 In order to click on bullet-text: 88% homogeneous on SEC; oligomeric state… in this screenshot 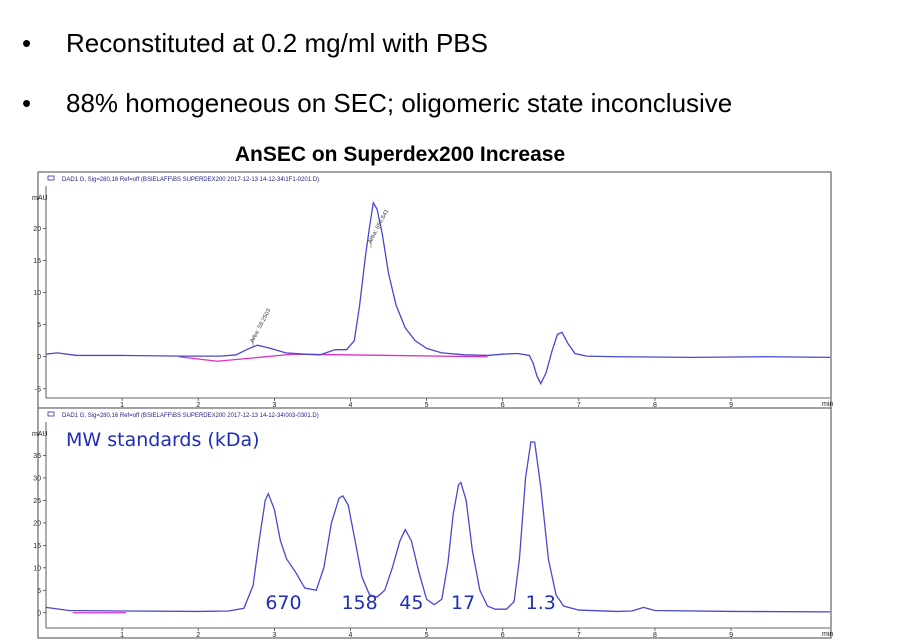, I will do `click(399, 103)`.